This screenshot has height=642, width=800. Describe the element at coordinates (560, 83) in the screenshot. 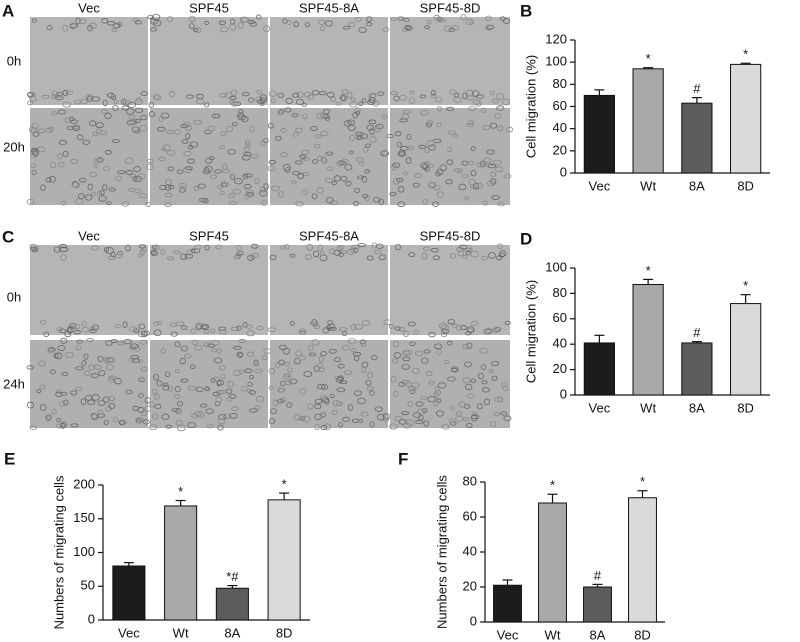

I see `y-tick-label: 80` at that location.